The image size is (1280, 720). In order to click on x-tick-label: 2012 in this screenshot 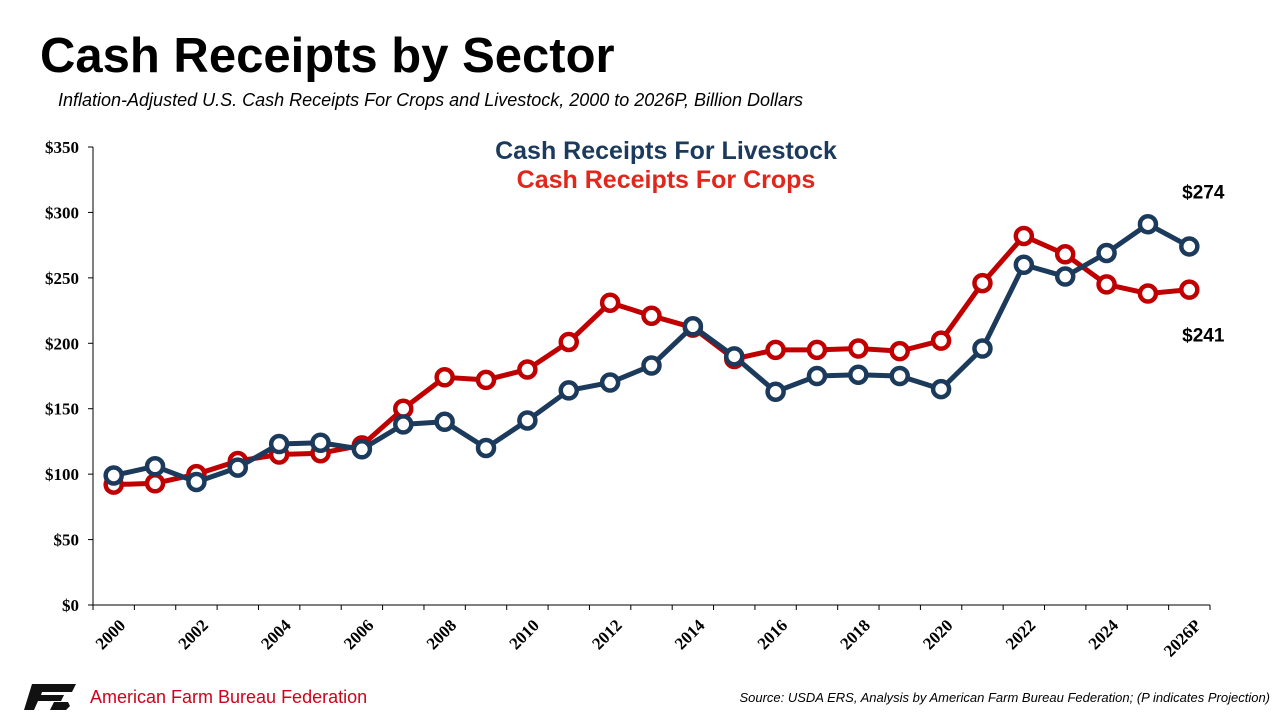, I will do `click(606, 634)`.